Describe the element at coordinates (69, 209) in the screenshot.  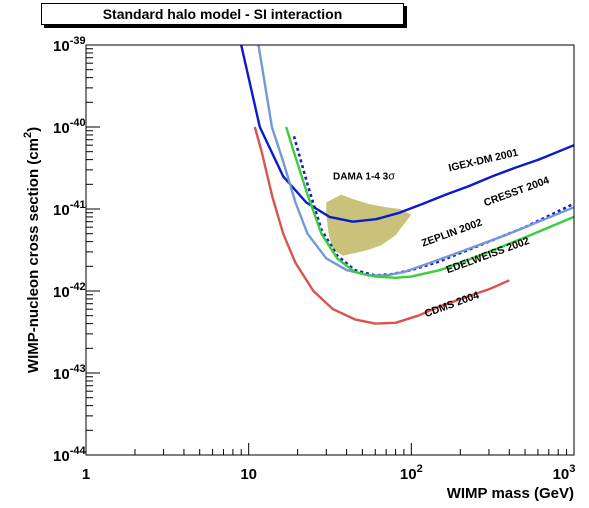
I see `y-tick-label: 10-41` at that location.